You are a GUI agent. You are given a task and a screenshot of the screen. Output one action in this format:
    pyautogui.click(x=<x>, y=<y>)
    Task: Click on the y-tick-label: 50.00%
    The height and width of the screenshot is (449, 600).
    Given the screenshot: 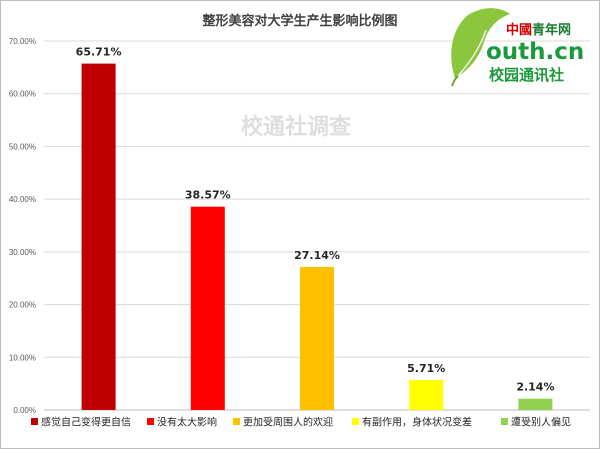 What is the action you would take?
    pyautogui.click(x=22, y=146)
    